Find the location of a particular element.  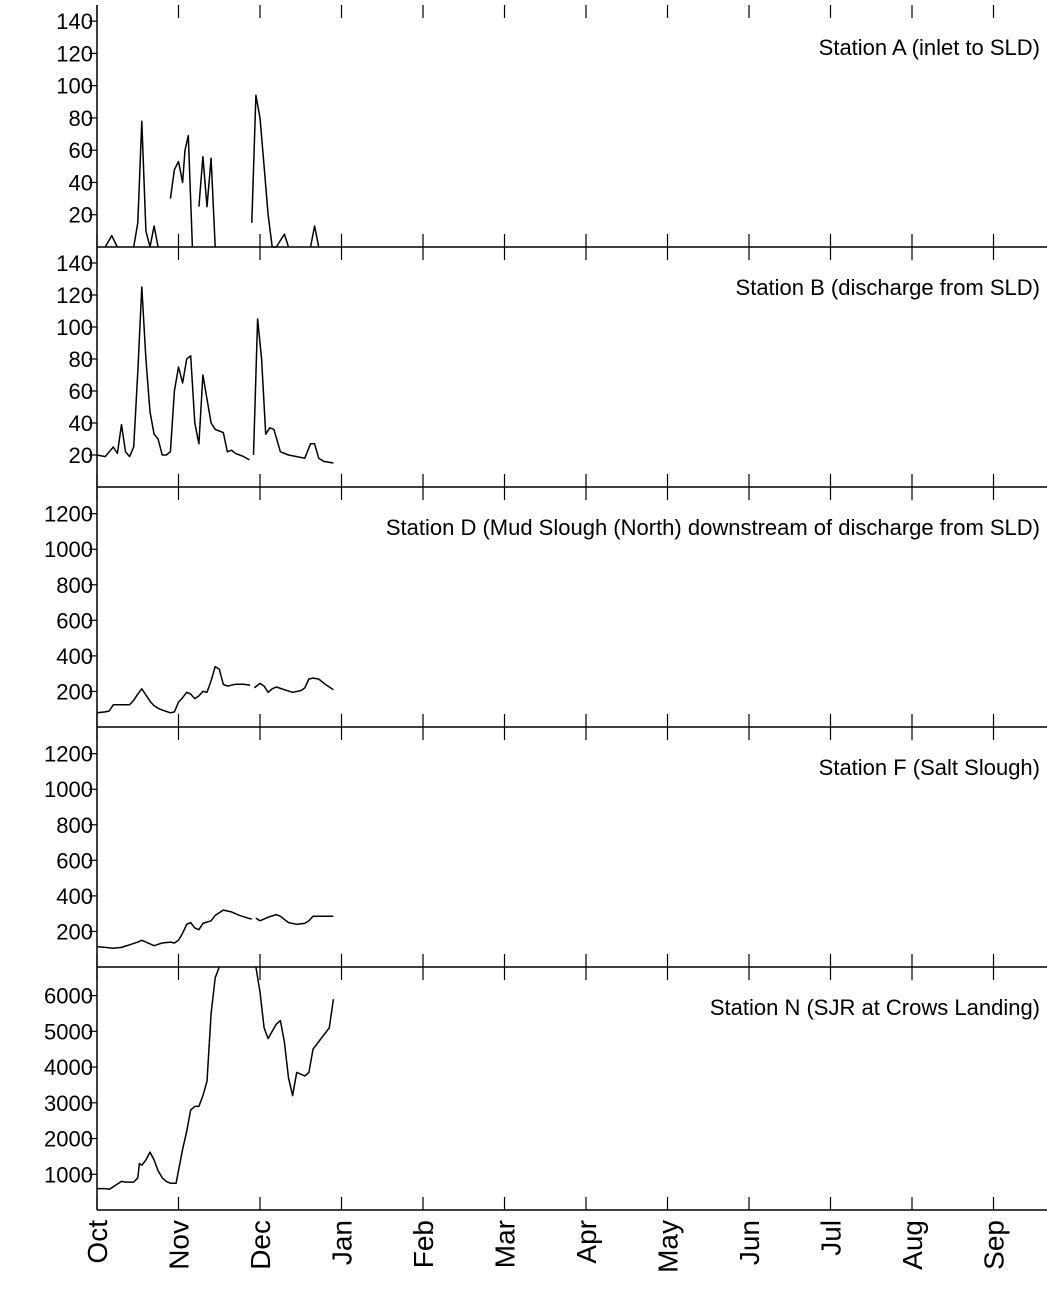

panel-title: Station F (Salt Slough) is located at coordinates (929, 767).